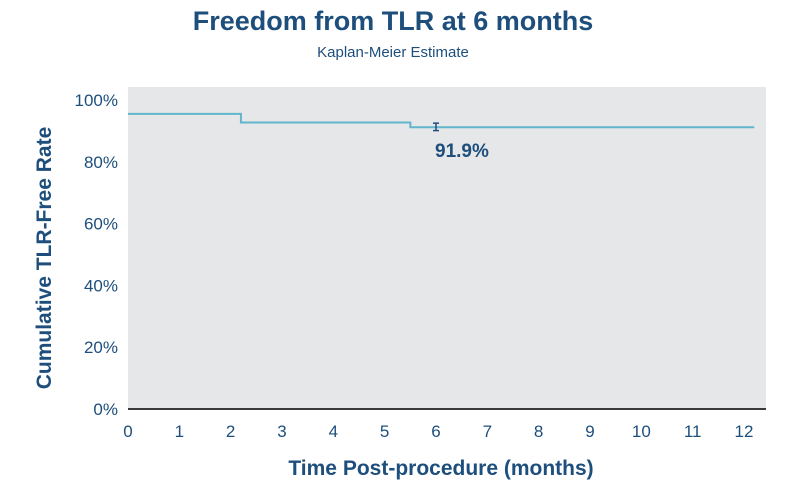  What do you see at coordinates (384, 431) in the screenshot?
I see `x-tick-label: 5` at bounding box center [384, 431].